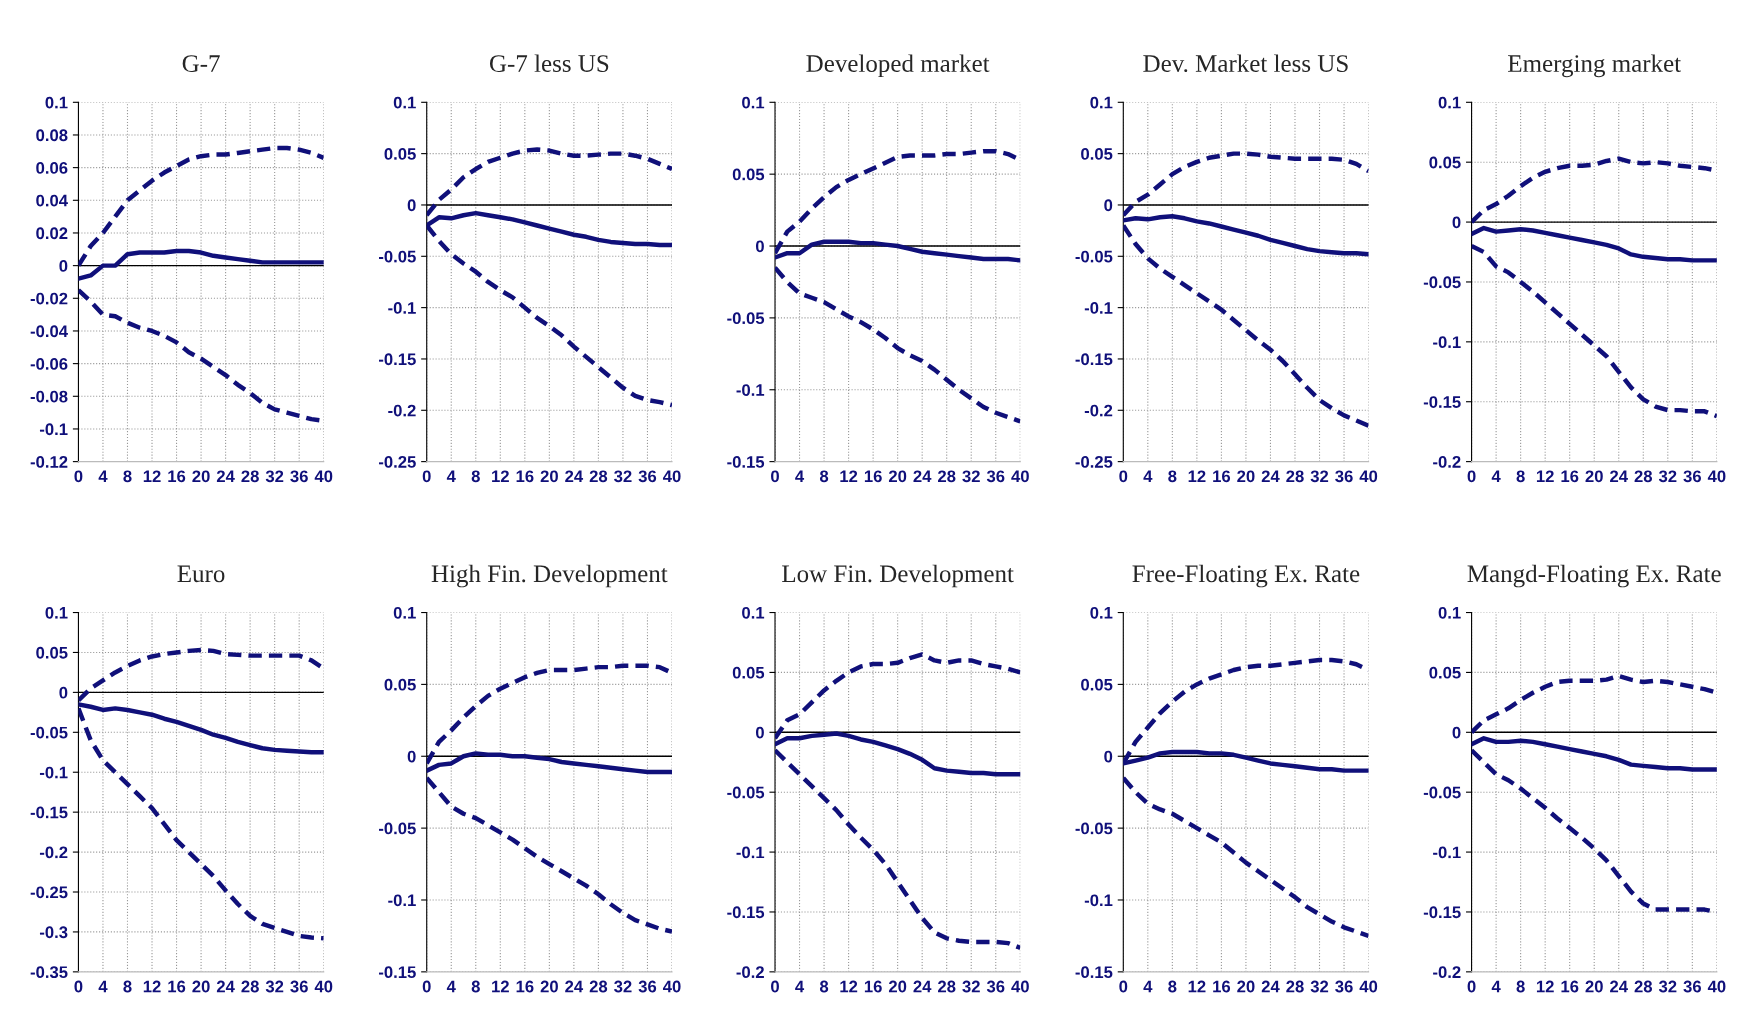 This screenshot has height=1023, width=1743. I want to click on chart-title: High Fin. Development, so click(549, 576).